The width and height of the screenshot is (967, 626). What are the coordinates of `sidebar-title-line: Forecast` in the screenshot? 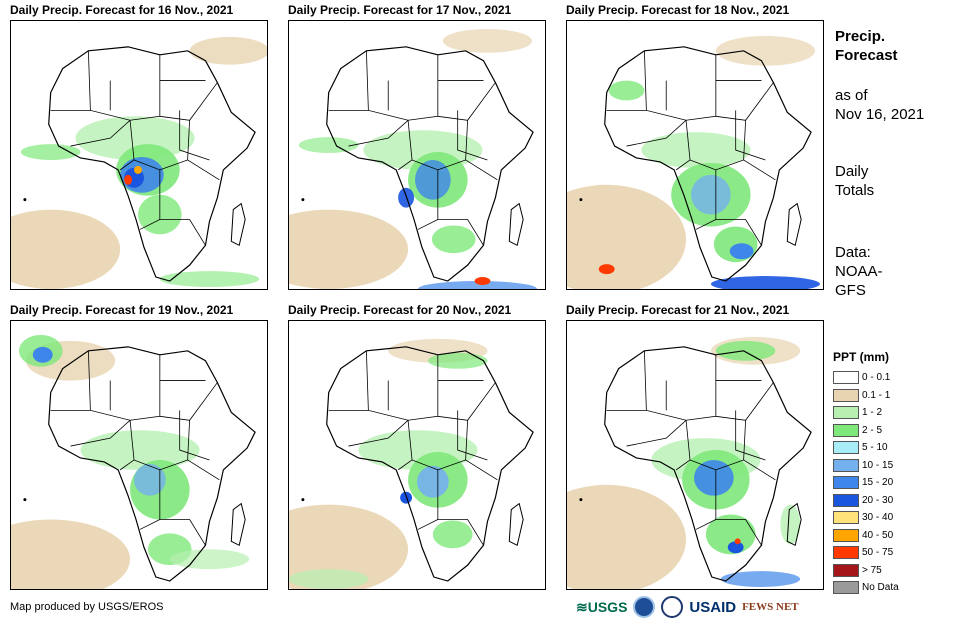 It's located at (866, 55).